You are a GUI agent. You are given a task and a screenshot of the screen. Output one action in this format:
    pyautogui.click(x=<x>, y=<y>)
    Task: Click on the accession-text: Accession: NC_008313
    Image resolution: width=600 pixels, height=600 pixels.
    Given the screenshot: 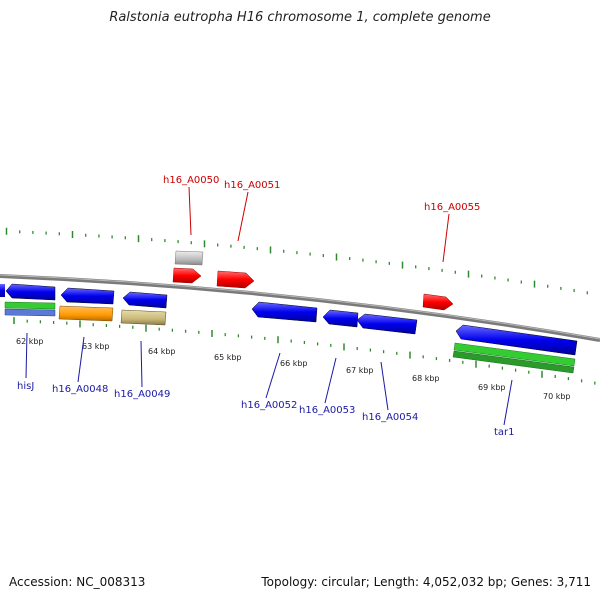 What is the action you would take?
    pyautogui.click(x=77, y=582)
    